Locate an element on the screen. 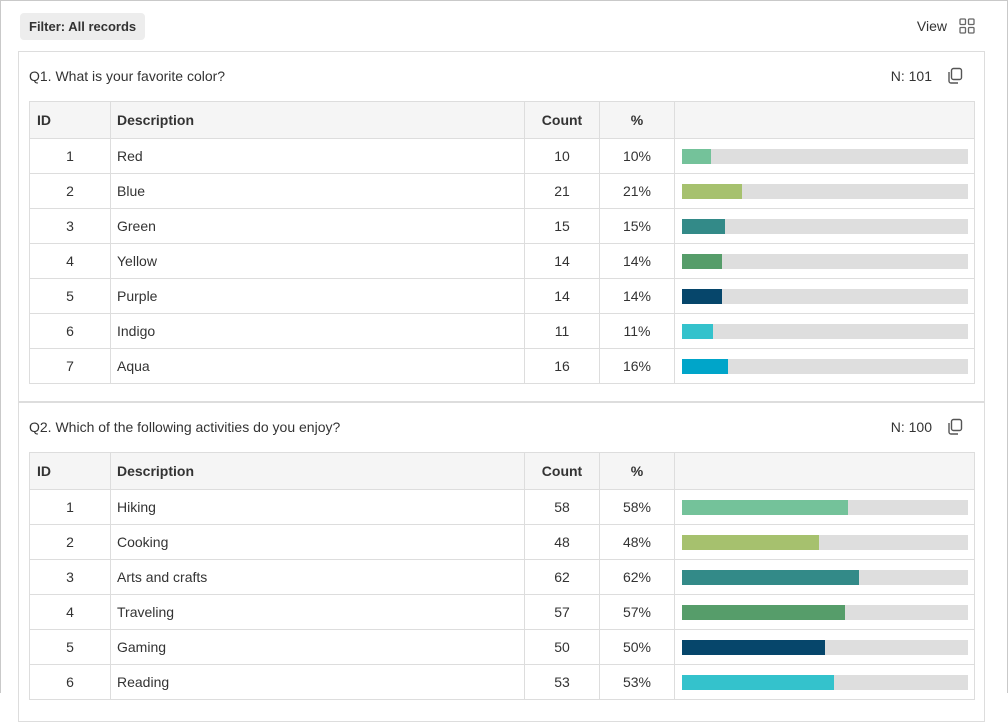 The width and height of the screenshot is (1008, 722). table-row: 2 Blue 21 21% is located at coordinates (502, 191).